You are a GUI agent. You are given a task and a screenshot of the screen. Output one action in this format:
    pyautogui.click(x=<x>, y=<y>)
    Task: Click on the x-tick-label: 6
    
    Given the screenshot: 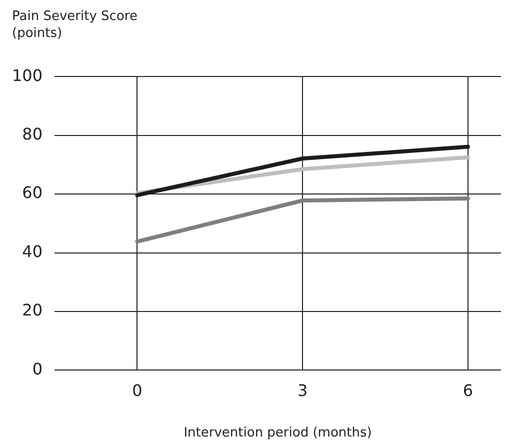 What is the action you would take?
    pyautogui.click(x=468, y=390)
    